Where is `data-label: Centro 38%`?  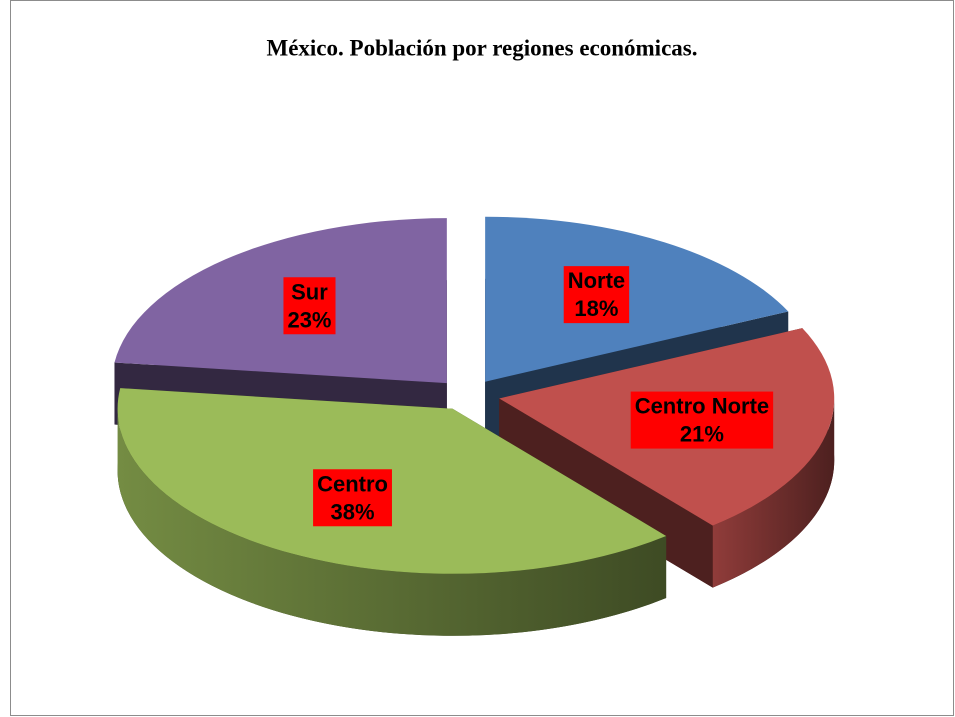
data-label: Centro 38% is located at coordinates (352, 498).